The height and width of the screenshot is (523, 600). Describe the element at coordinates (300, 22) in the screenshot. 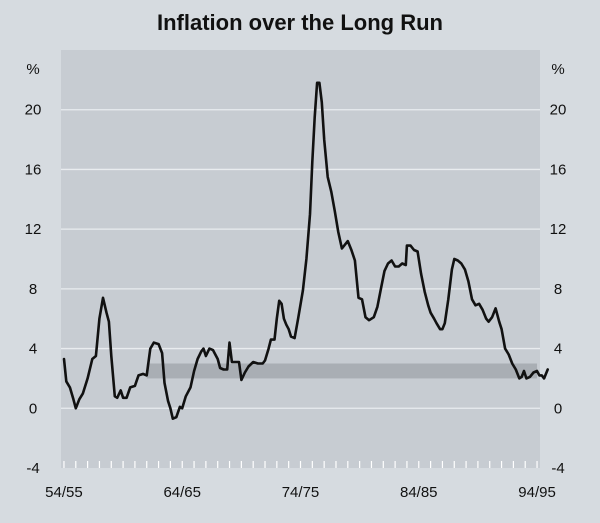

I see `chart-title: Inflation over the Long Run` at that location.